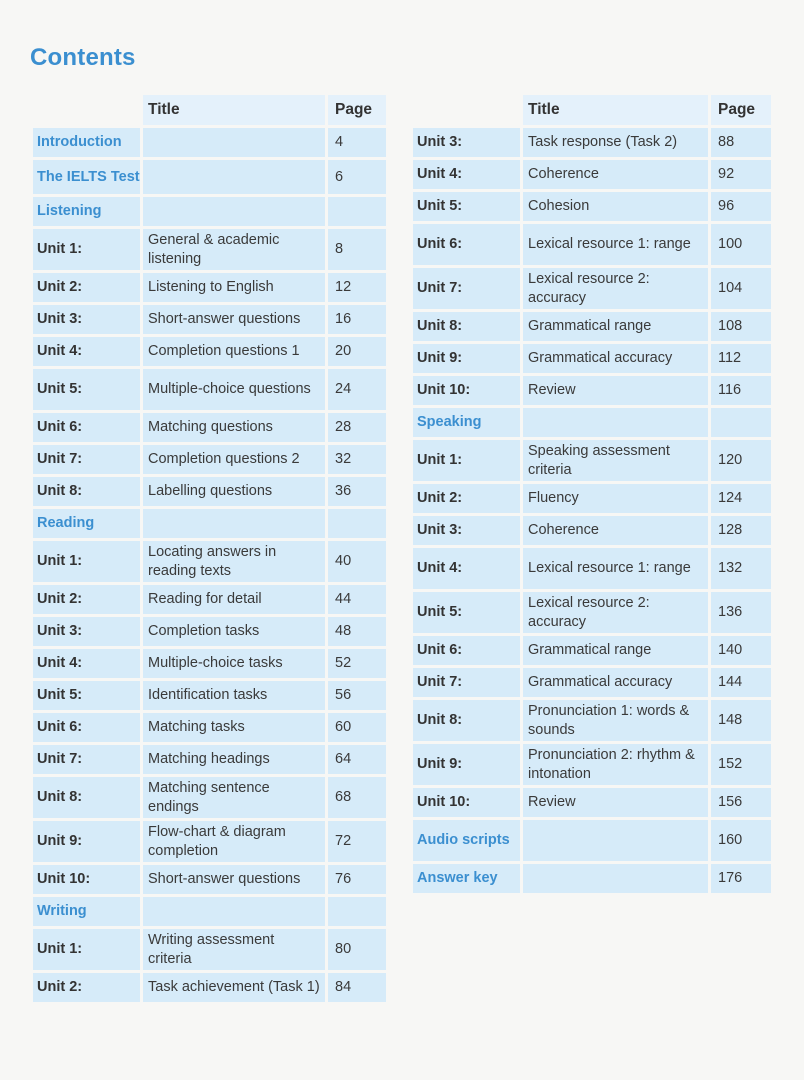 This screenshot has width=804, height=1080. I want to click on table-row: Unit 2: Reading for detail 44, so click(209, 599).